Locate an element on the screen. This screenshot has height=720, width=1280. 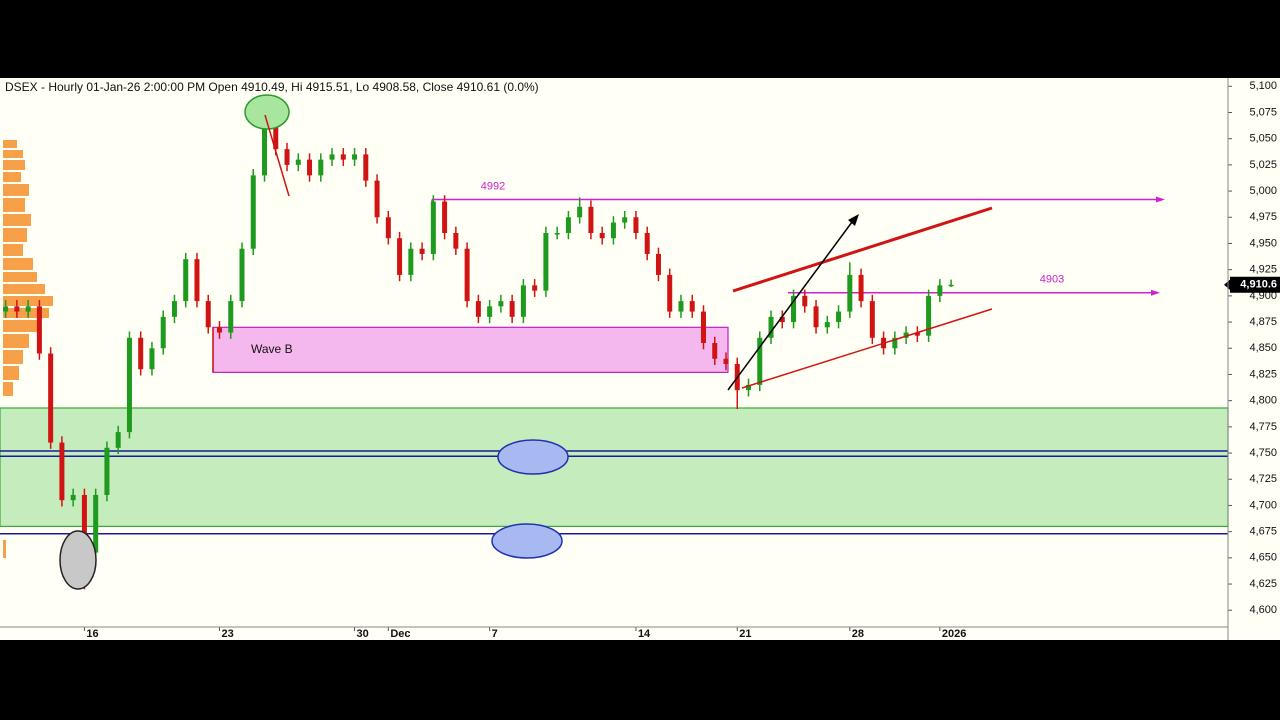
y-tick-label: 5,025 is located at coordinates (1263, 165).